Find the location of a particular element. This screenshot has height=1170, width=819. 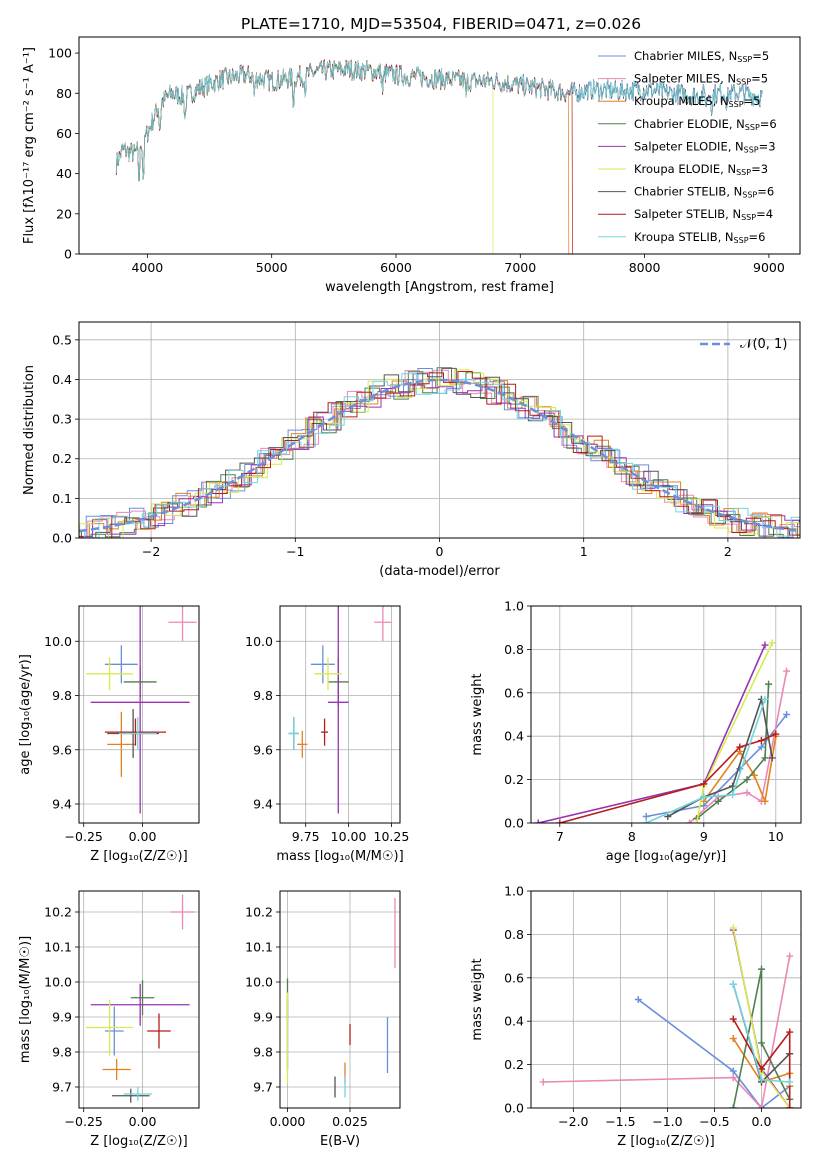

y-tick-label: 0.5 is located at coordinates (62, 339).